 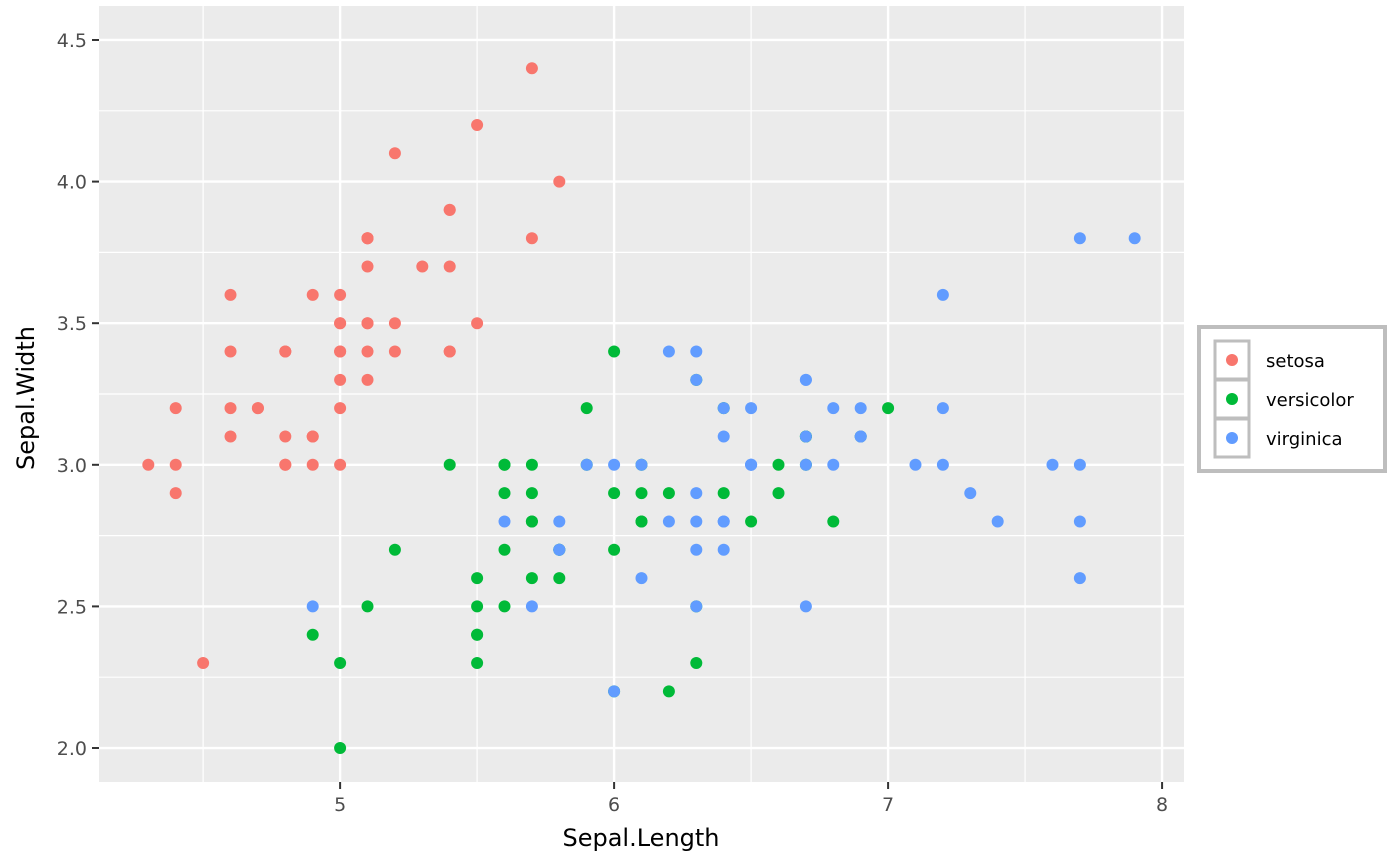 I want to click on legend-label-versicolor: versicolor, so click(x=1310, y=400).